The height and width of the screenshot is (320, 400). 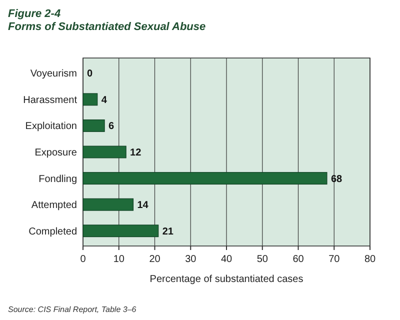 What do you see at coordinates (226, 259) in the screenshot?
I see `x-tick-label: 40` at bounding box center [226, 259].